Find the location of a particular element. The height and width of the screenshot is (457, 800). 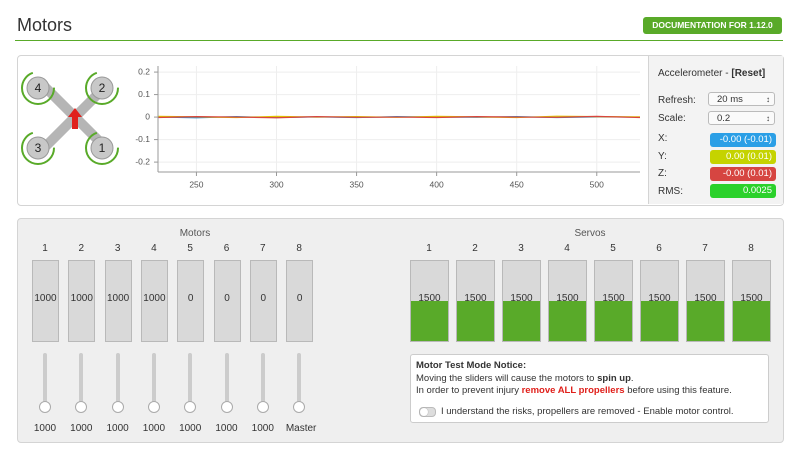

rotor-label: 3 is located at coordinates (38, 148).